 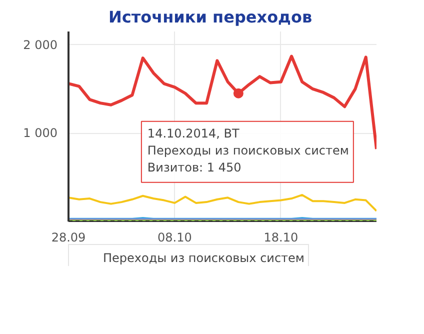 I want to click on x-tick-label: 08.10, so click(x=175, y=237).